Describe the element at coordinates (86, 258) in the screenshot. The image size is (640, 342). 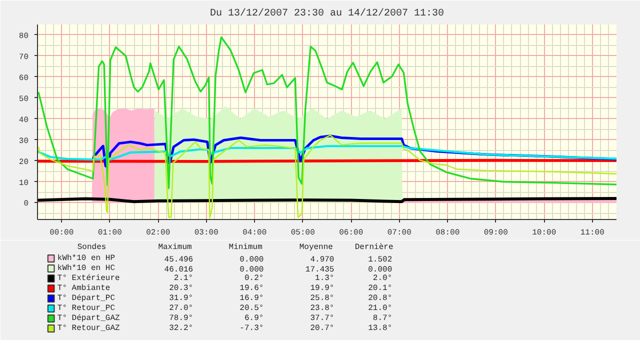
I see `legend-label: kWh*10 en HP` at that location.